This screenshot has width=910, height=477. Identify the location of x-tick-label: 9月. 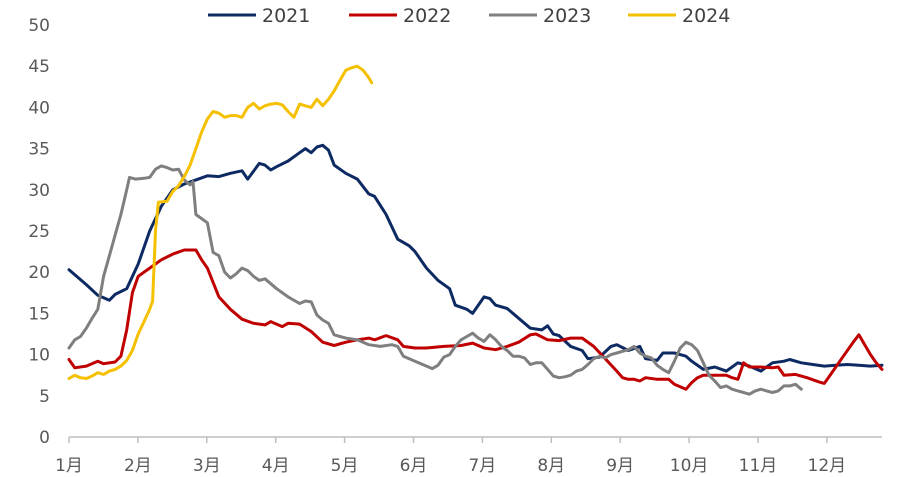
(620, 466).